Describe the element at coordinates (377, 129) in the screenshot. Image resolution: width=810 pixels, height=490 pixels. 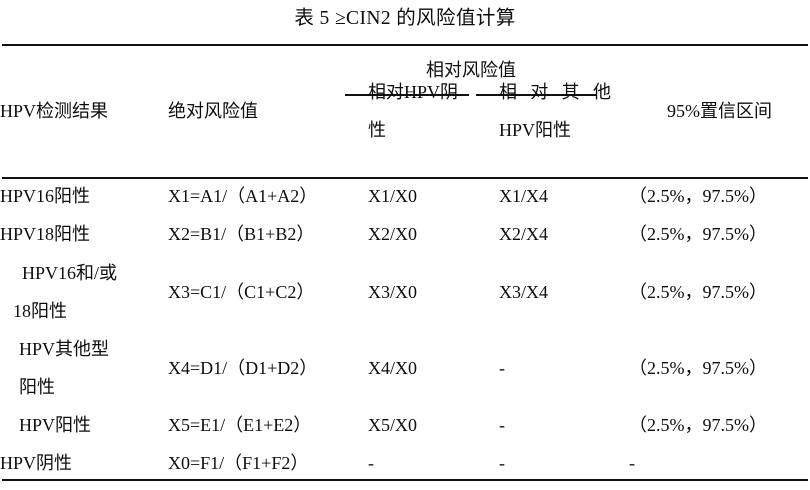
I see `column-header-relative-to-hpv-negative-line2: 性` at that location.